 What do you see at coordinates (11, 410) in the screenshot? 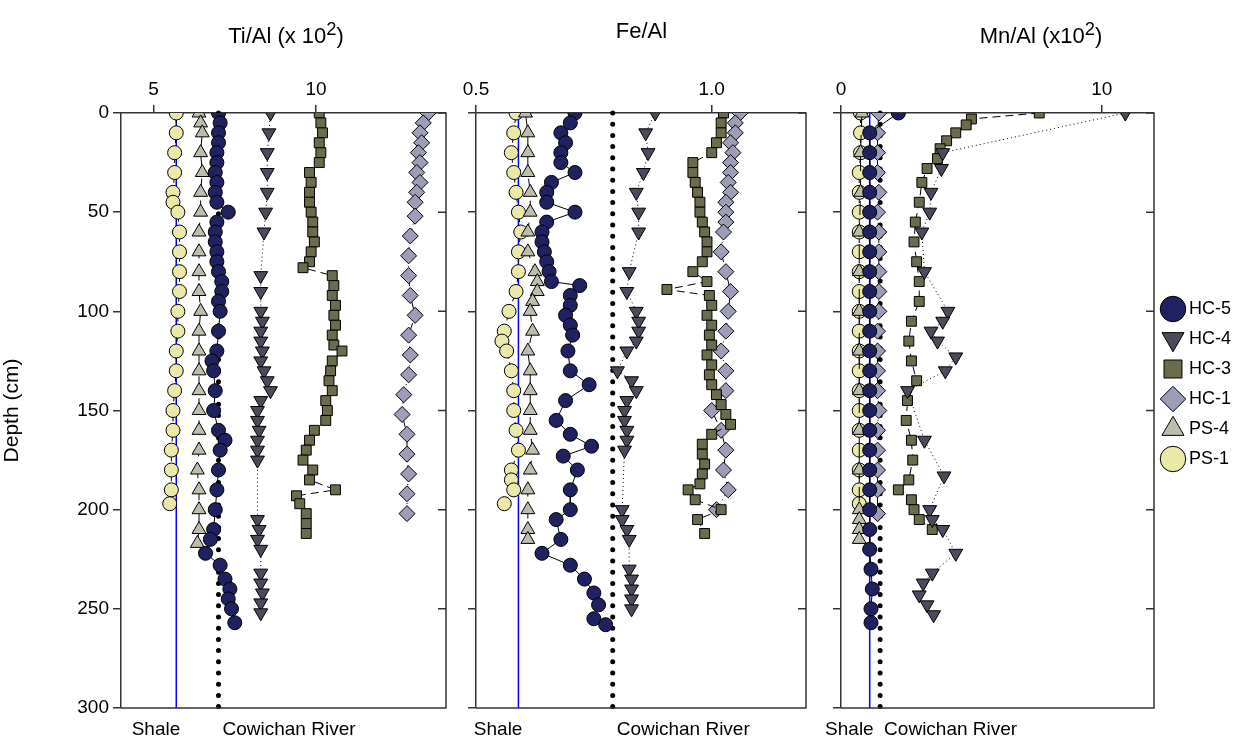
I see `y-axis-title: Depth (cm)` at bounding box center [11, 410].